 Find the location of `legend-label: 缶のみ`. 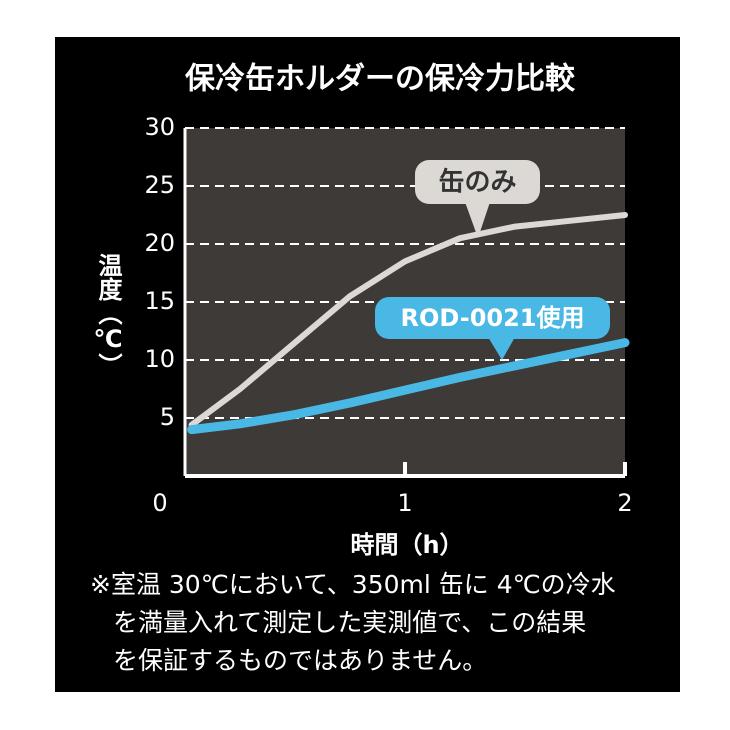

legend-label: 缶のみ is located at coordinates (477, 182).